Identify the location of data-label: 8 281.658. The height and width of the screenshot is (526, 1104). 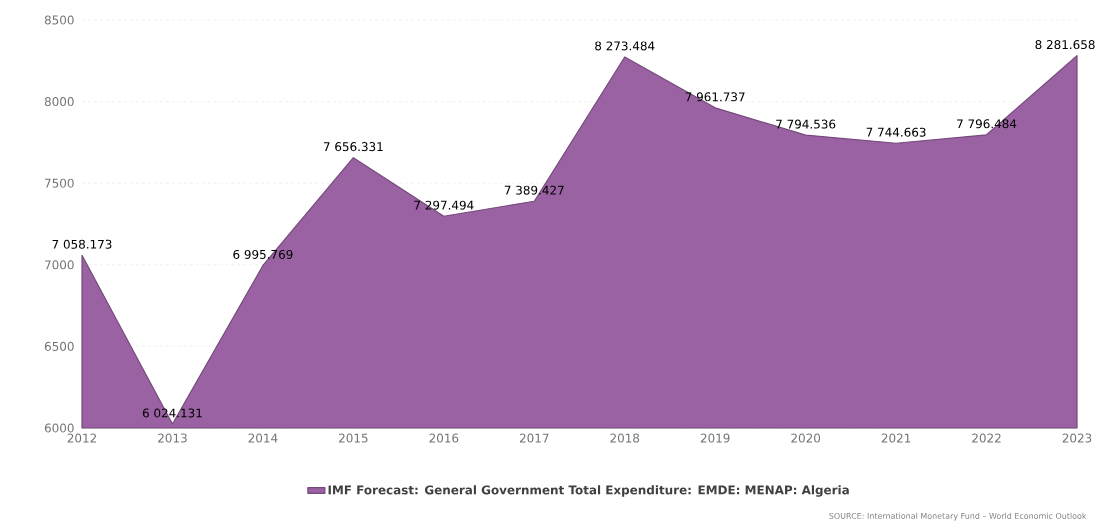
(1065, 45).